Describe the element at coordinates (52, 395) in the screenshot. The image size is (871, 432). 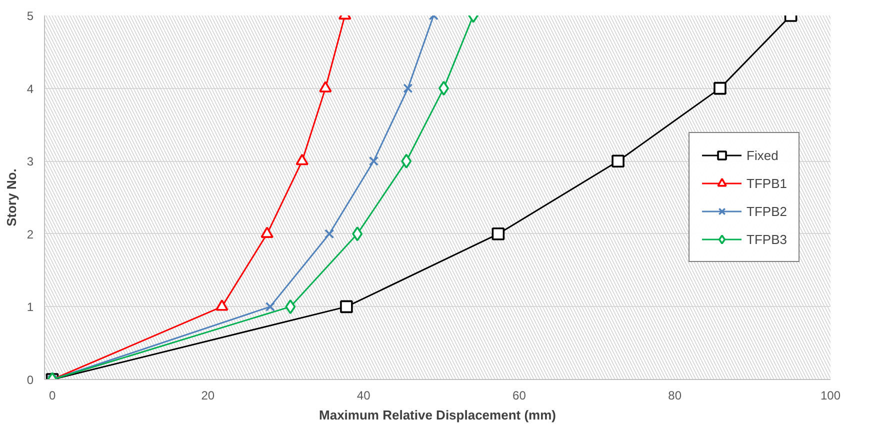
I see `x-tick-label: 0` at that location.